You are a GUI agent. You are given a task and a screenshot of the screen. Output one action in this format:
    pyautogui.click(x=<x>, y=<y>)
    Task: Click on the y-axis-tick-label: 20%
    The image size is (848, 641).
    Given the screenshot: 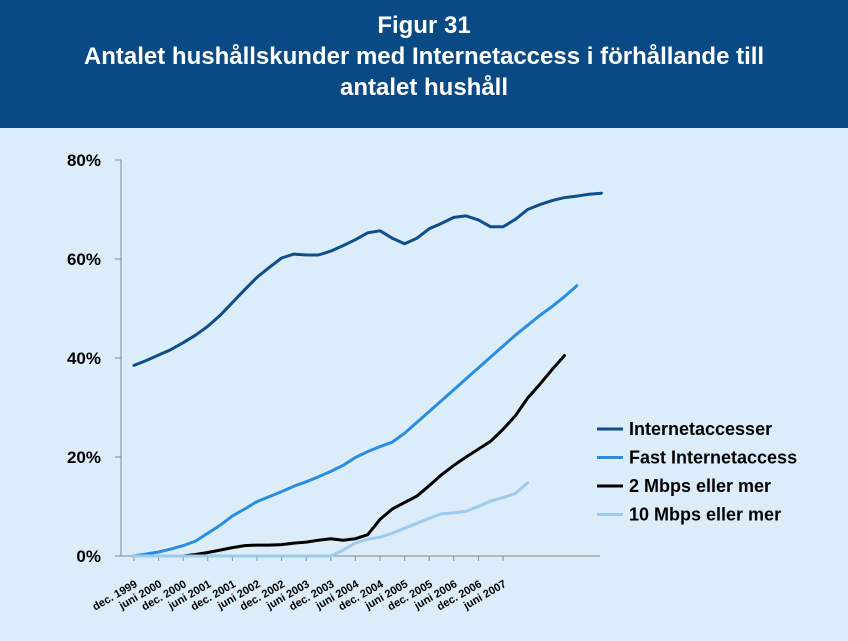 What is the action you would take?
    pyautogui.click(x=84, y=457)
    